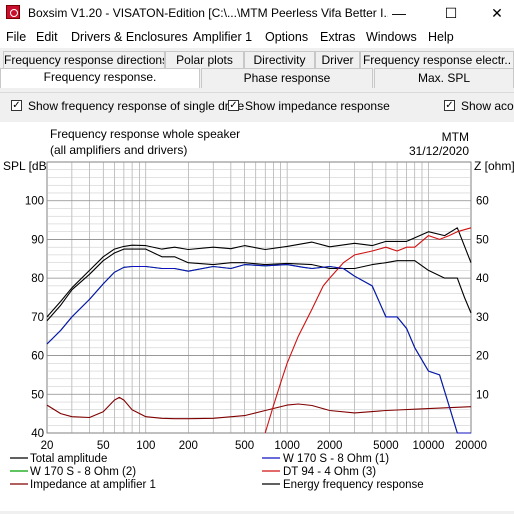  What do you see at coordinates (329, 472) in the screenshot?
I see `legend-label: DT 94 - 4 Ohm (3)` at bounding box center [329, 472].